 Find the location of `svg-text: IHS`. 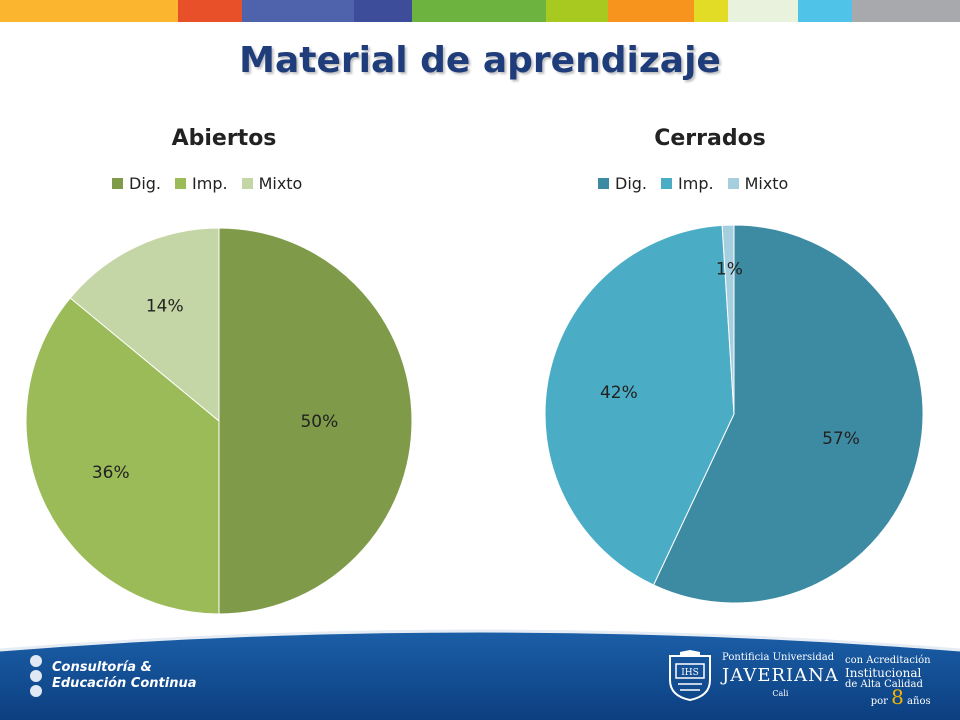

svg-text: IHS is located at coordinates (690, 673).